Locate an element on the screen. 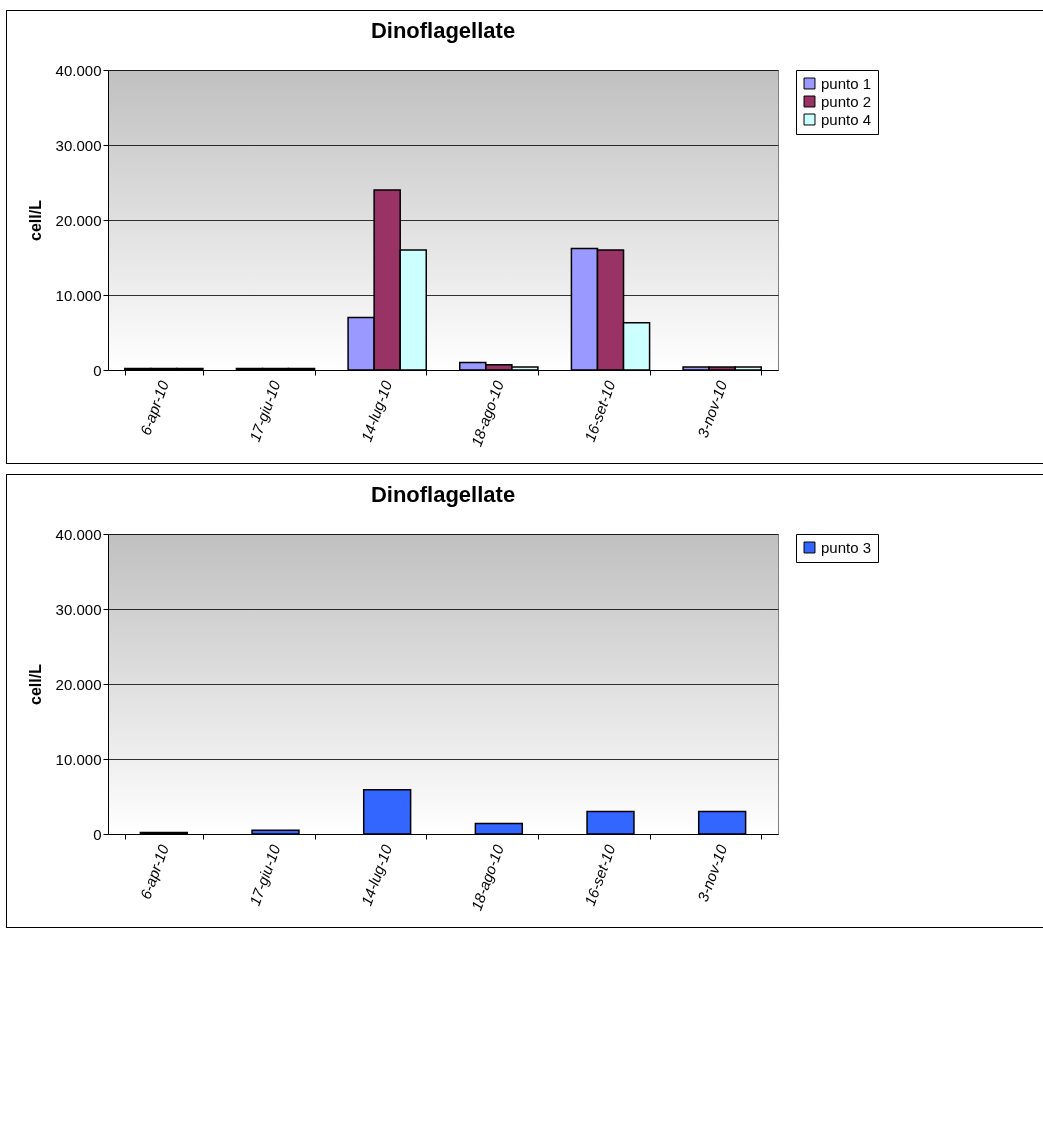  legend-label: punto 4 is located at coordinates (846, 119).